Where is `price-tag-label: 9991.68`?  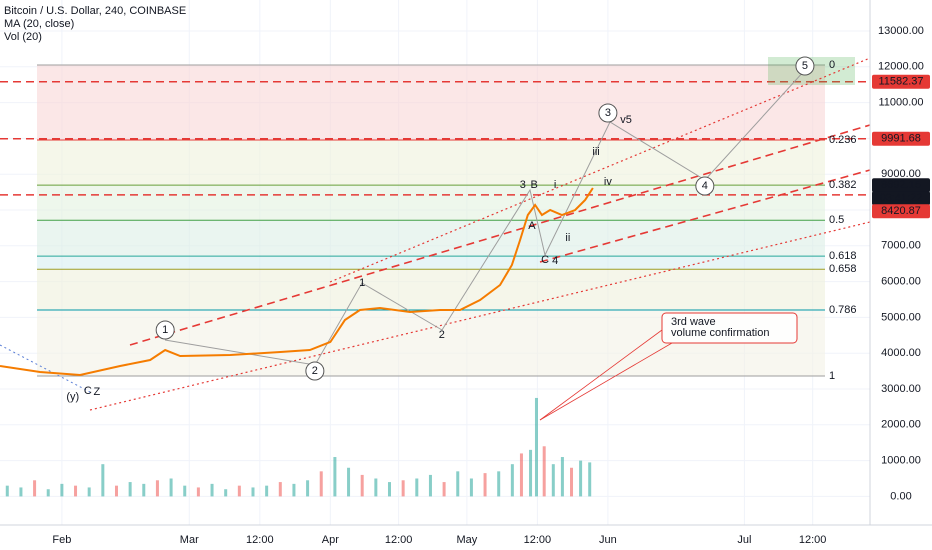 price-tag-label: 9991.68 is located at coordinates (901, 139).